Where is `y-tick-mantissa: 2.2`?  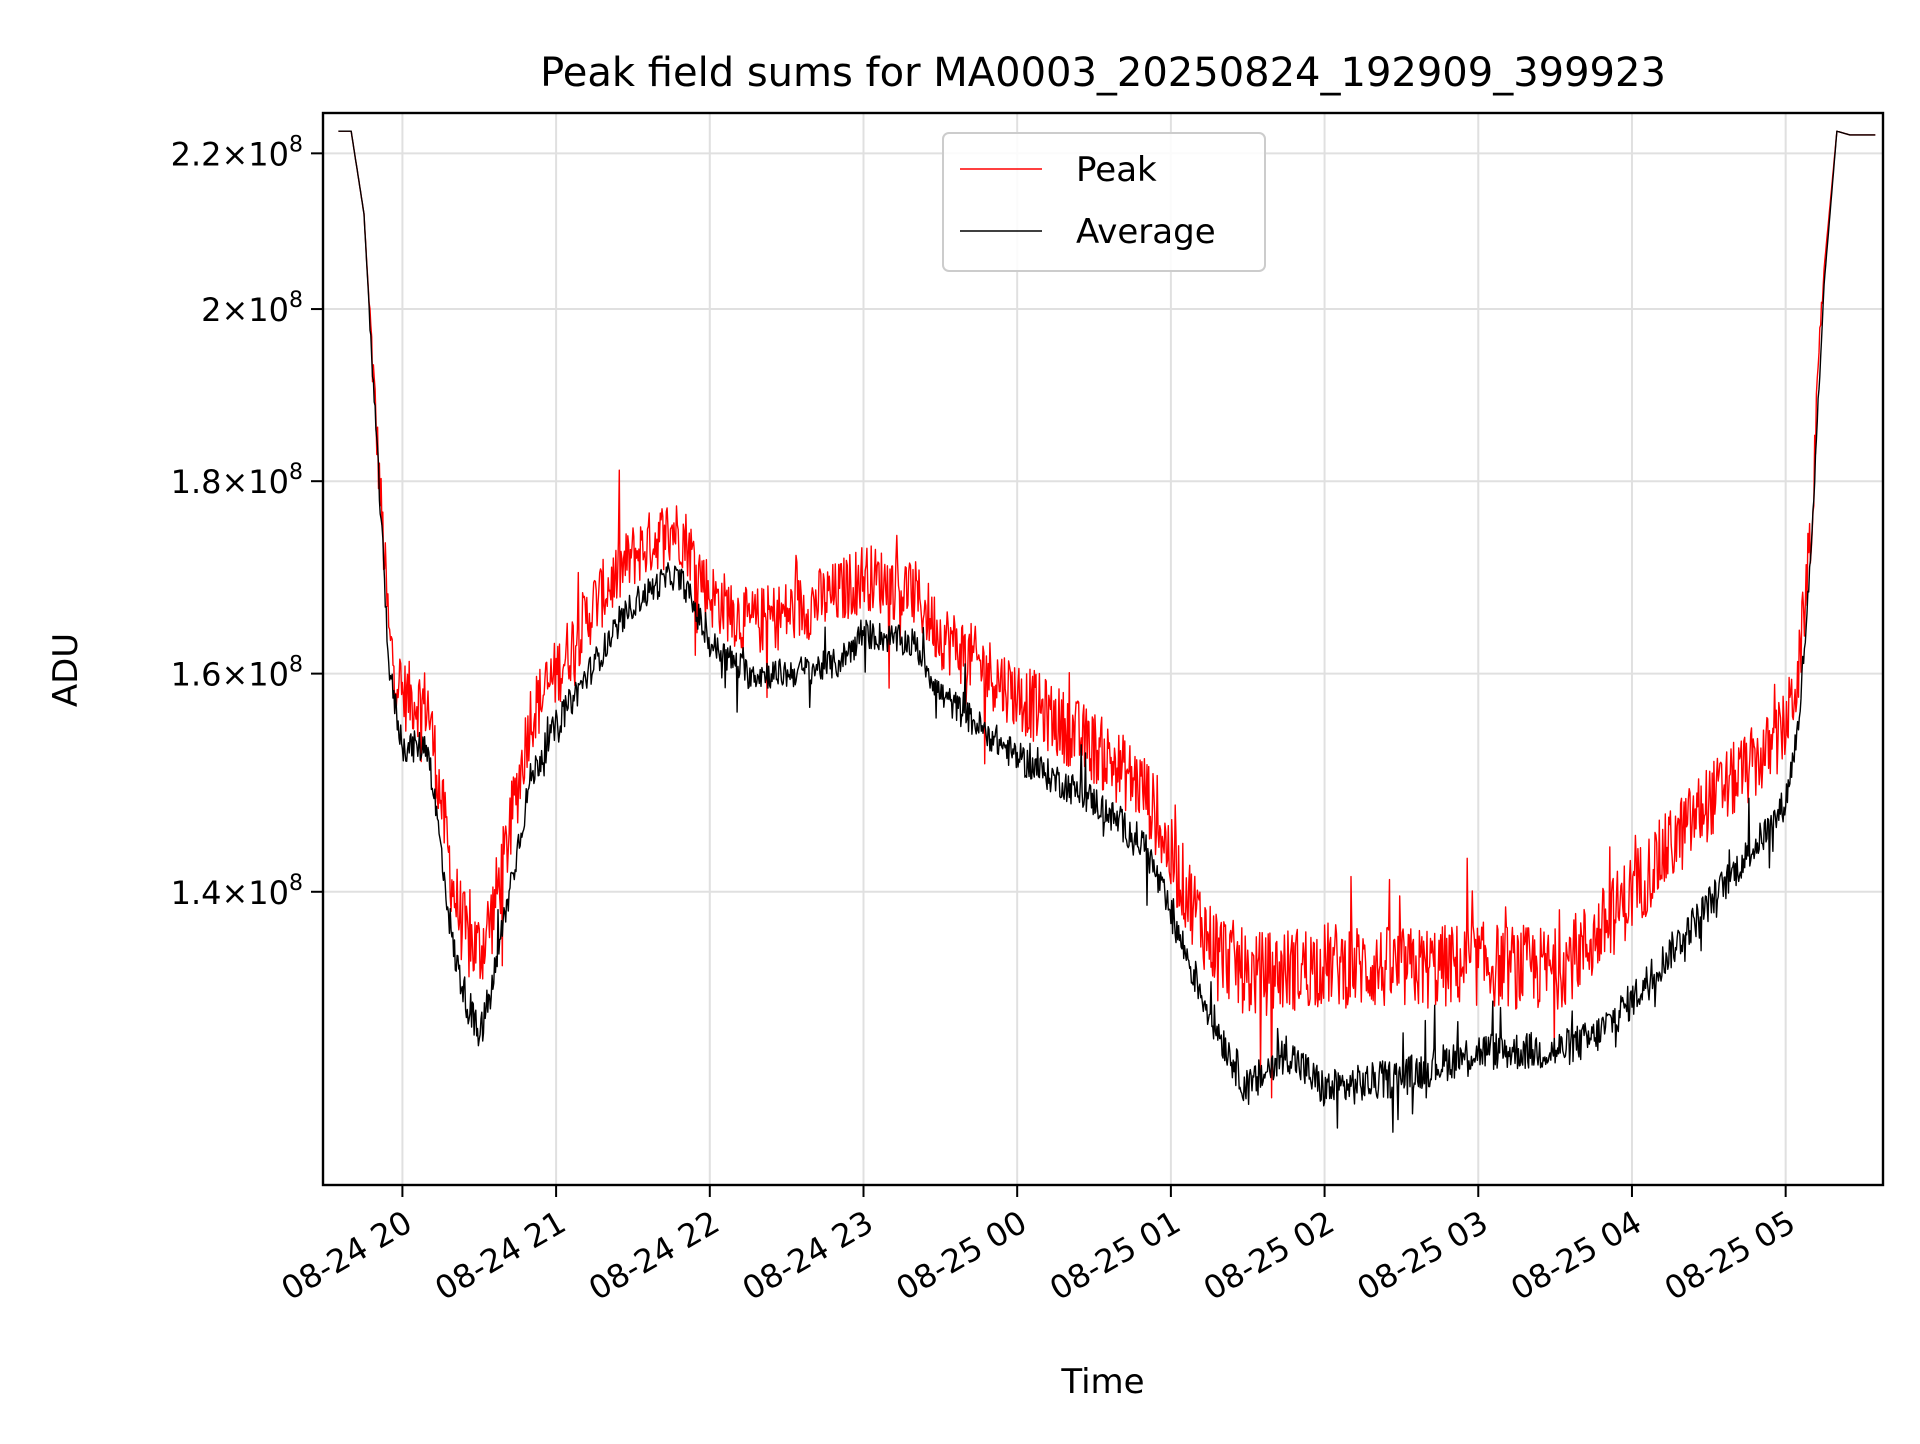
y-tick-mantissa: 2.2 is located at coordinates (196, 154).